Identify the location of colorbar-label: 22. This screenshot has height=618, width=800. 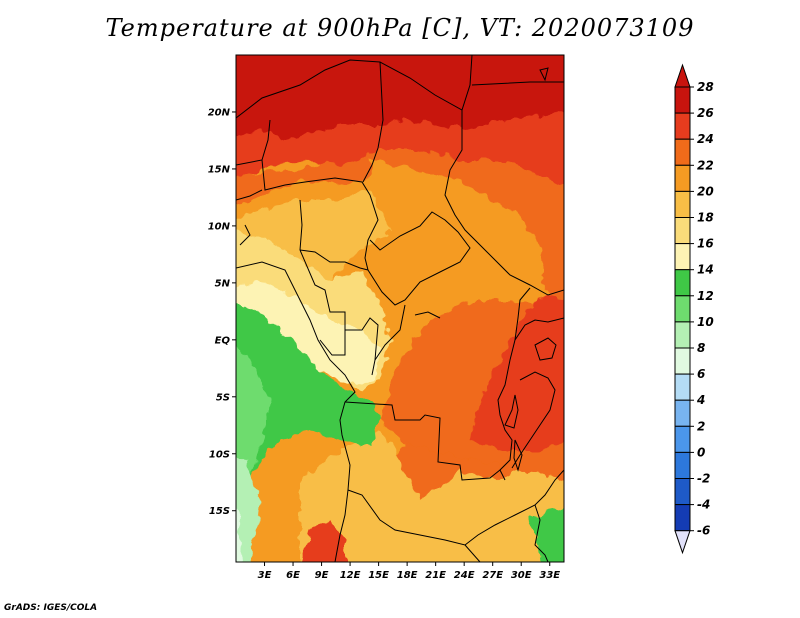
(705, 165).